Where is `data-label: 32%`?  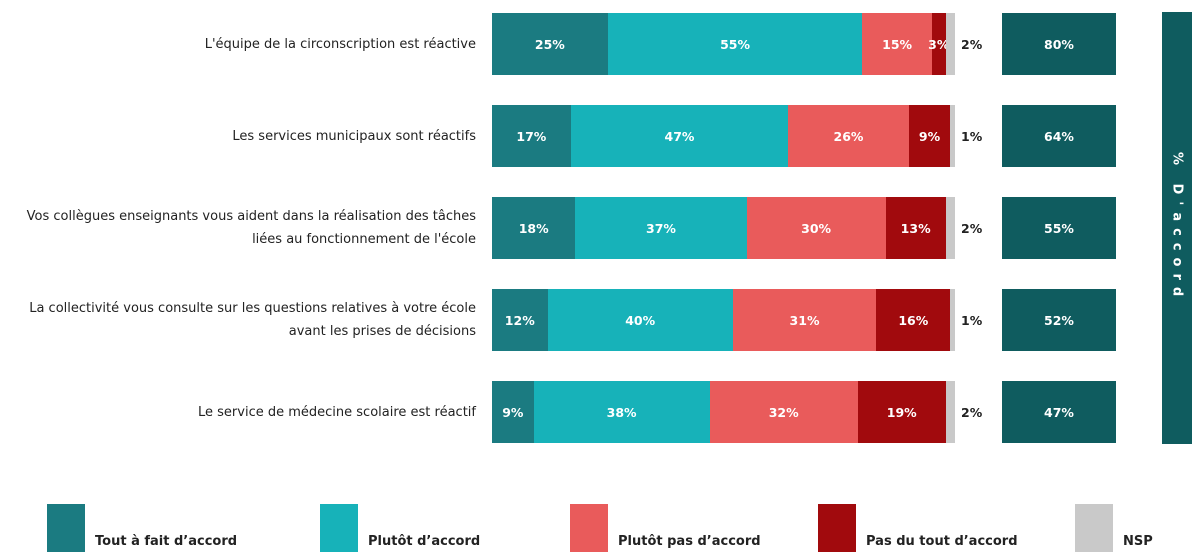
data-label: 32% is located at coordinates (783, 412).